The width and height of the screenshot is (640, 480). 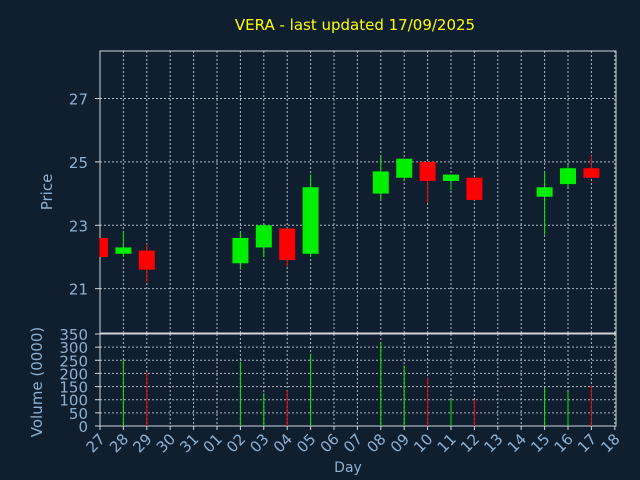 I want to click on price-tick-label: 23, so click(x=78, y=226).